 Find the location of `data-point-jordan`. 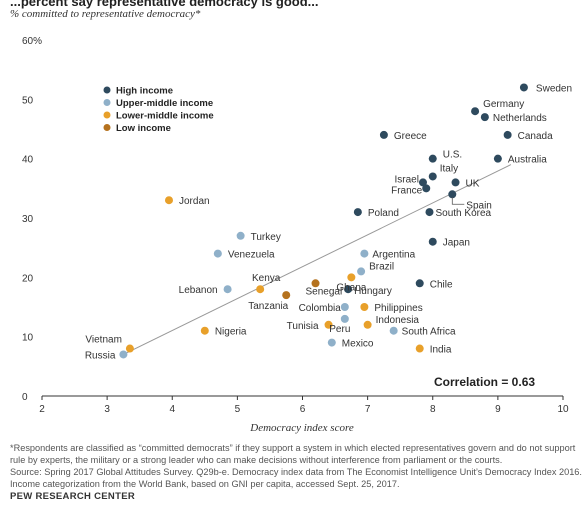

data-point-jordan is located at coordinates (168, 200).